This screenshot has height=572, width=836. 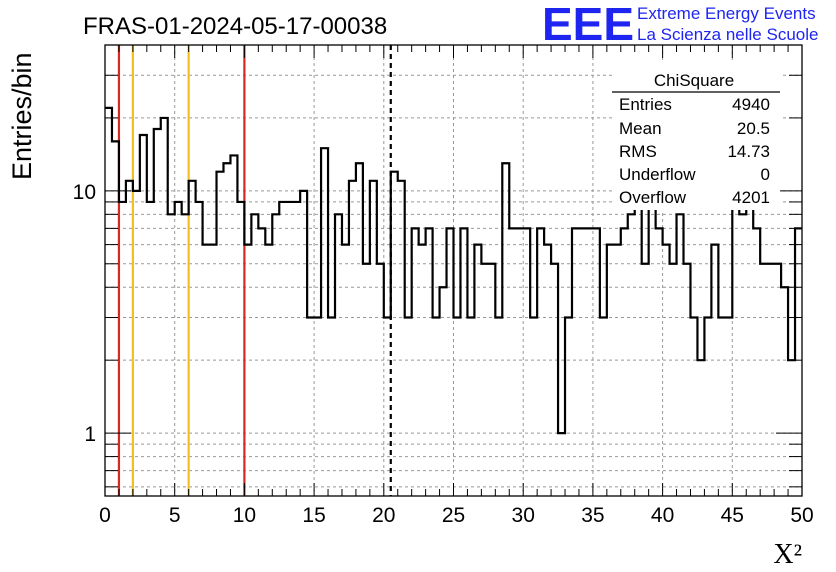 I want to click on x-tick-label: 5, so click(x=175, y=515).